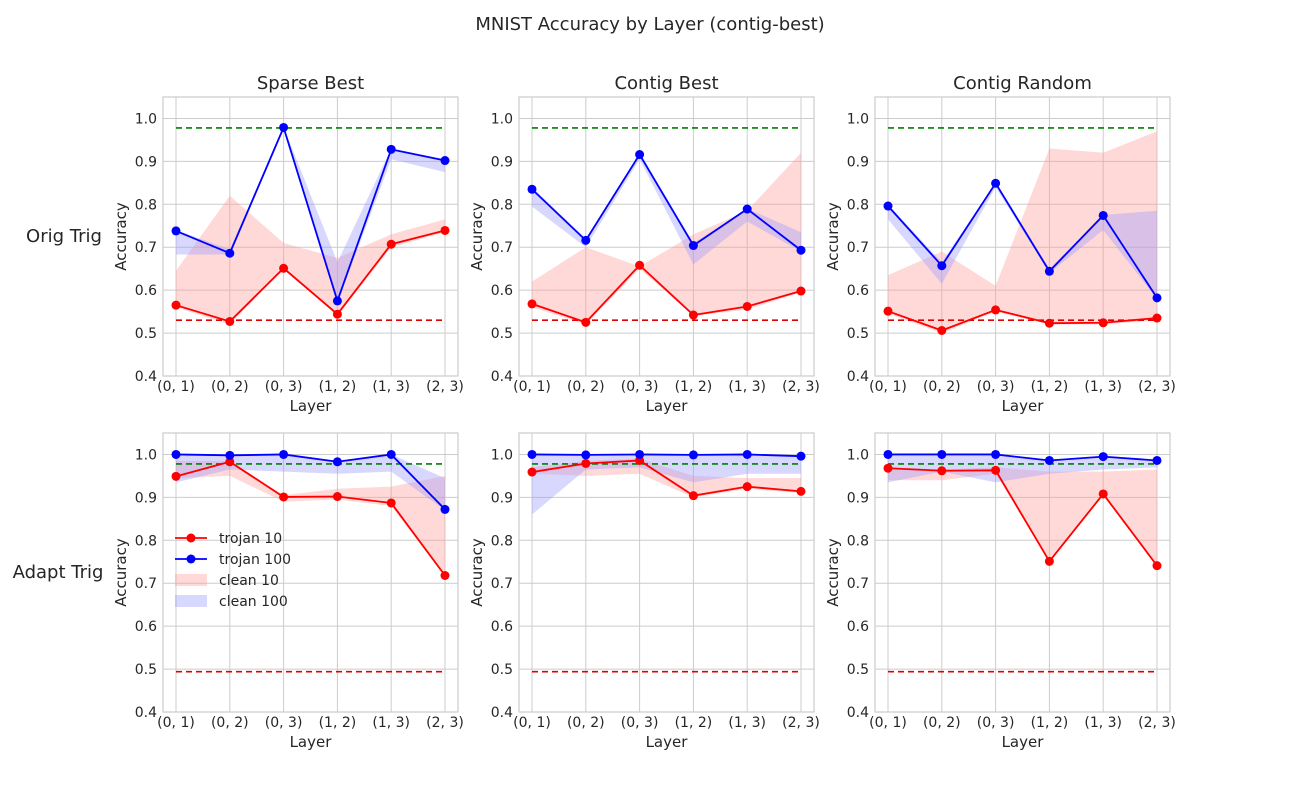 The image size is (1300, 800). I want to click on panel-title: Contig Best, so click(666, 83).